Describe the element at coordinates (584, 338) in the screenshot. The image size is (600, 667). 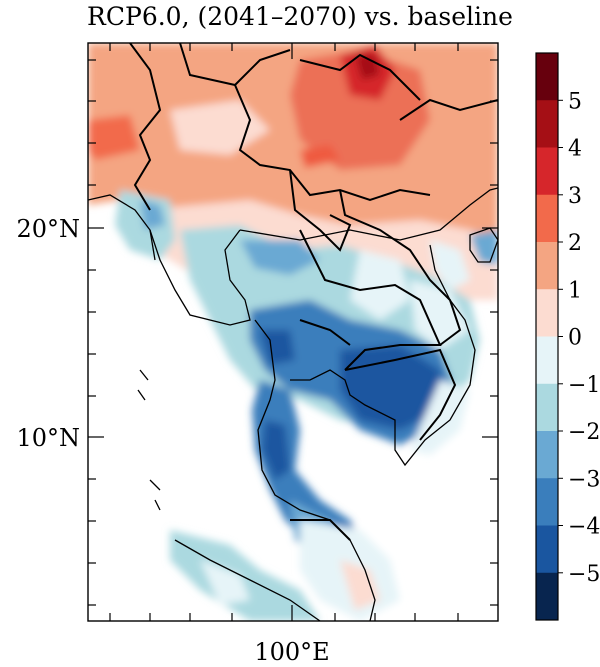
I see `colorbar-labels: 5 4 3 2 1 0 −1 −2 −3 −4 −5` at that location.